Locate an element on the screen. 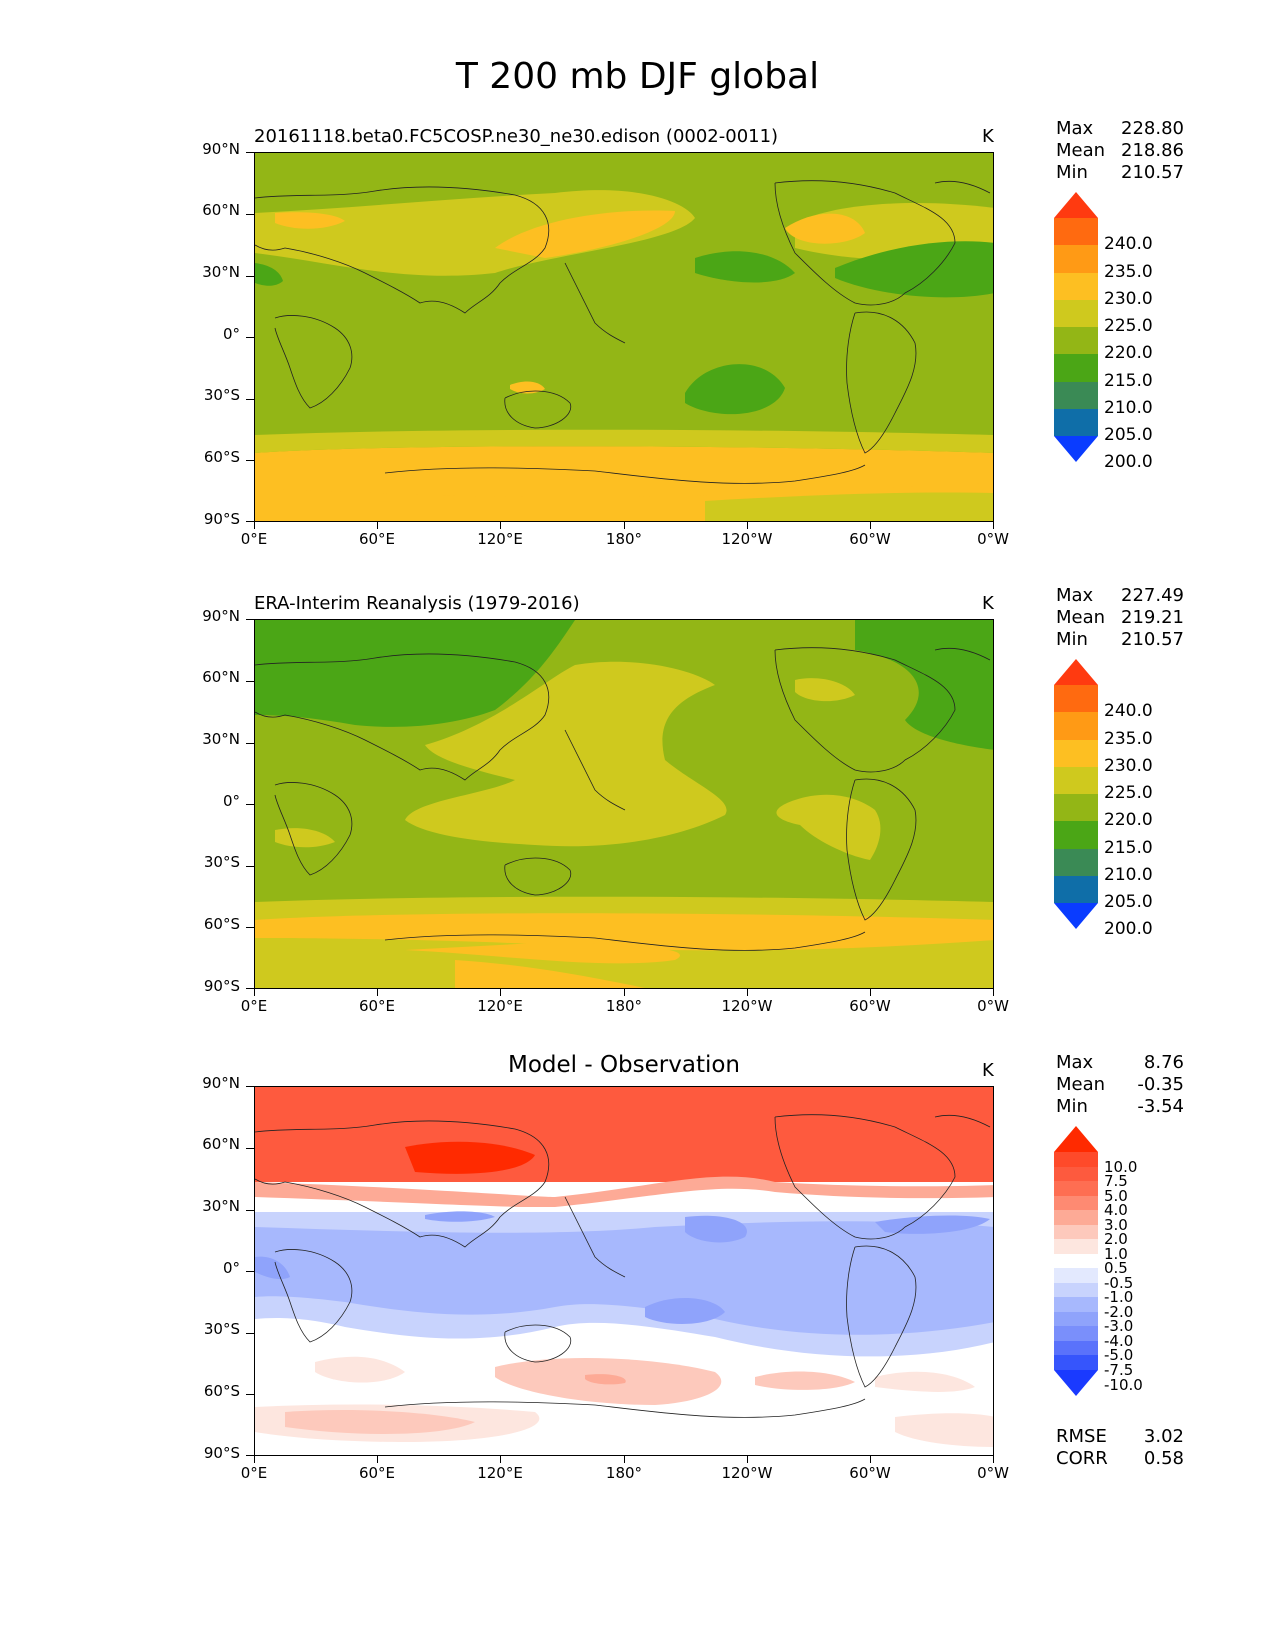 The image size is (1275, 1650). stats-block: Max 227.49 Mean 219.21 Min 210.57 is located at coordinates (1120, 617).